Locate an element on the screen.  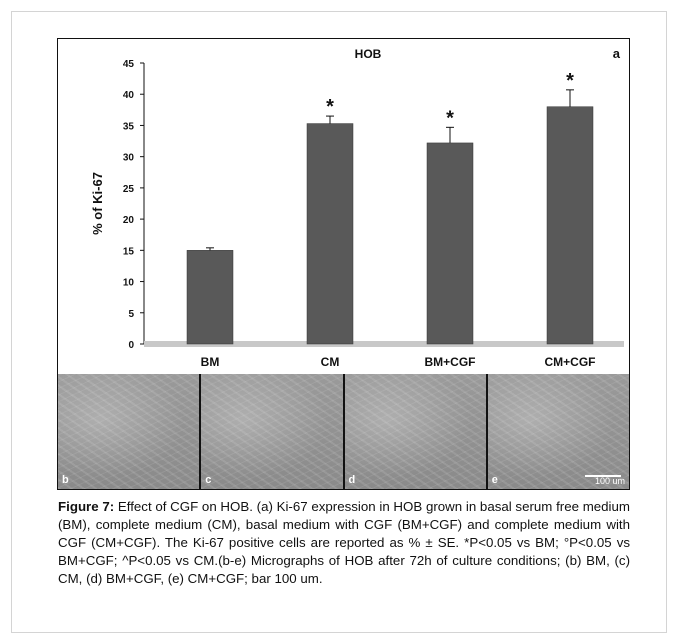
panel-letter: a is located at coordinates (617, 53).